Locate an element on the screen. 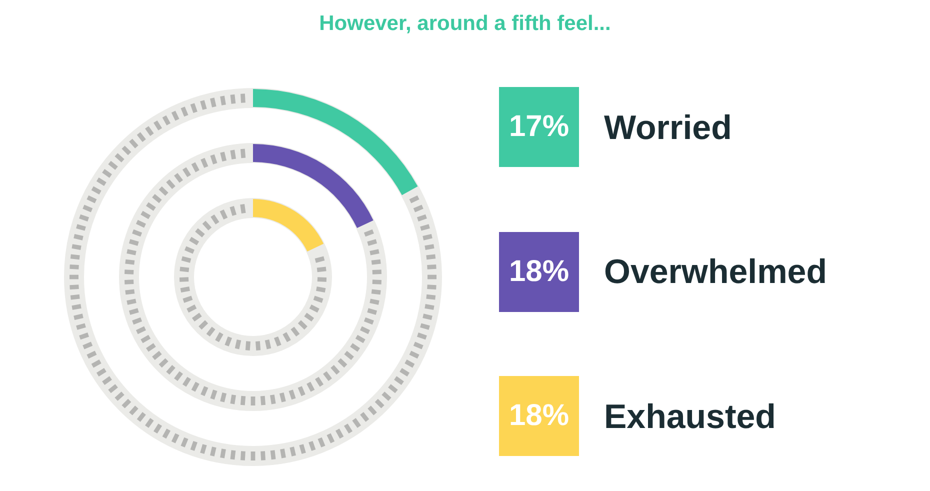  category-label: Worried is located at coordinates (668, 128).